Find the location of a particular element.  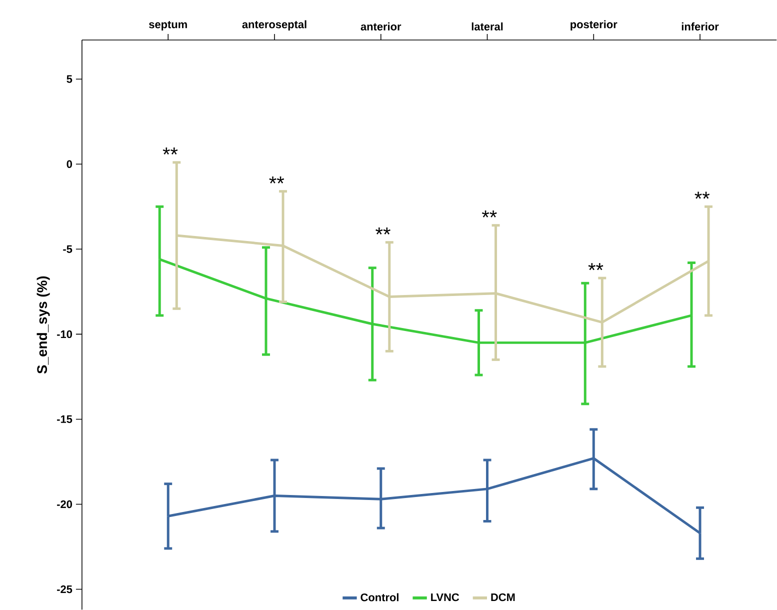

y-axis-title: S_end_sys (%) is located at coordinates (43, 325).